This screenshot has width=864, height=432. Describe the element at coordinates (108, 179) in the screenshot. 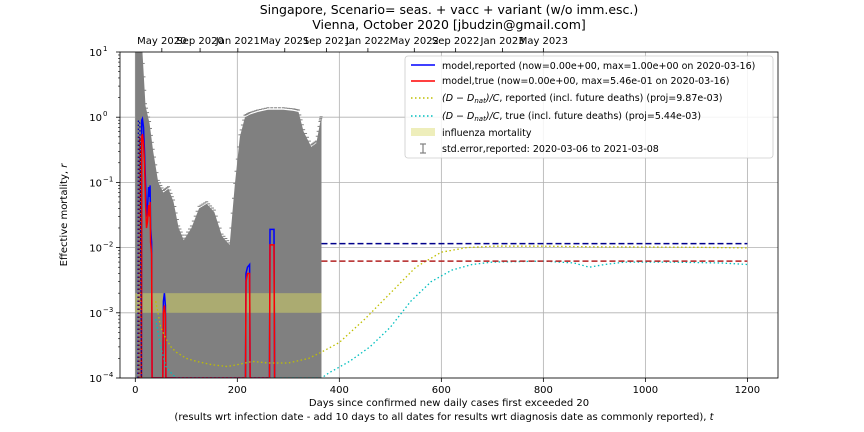

I see `y-tick-exponent: −1` at that location.